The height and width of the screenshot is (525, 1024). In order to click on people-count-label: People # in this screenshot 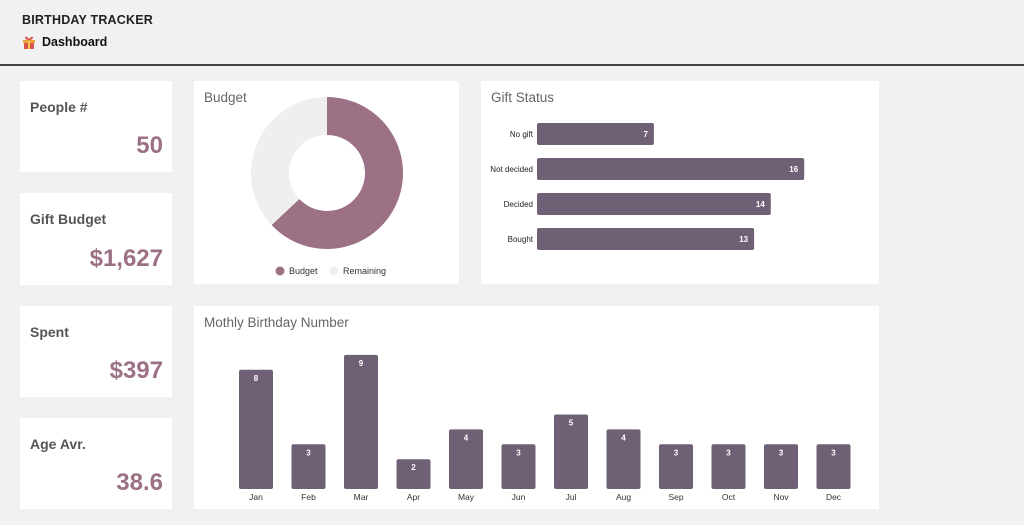, I will do `click(59, 107)`.